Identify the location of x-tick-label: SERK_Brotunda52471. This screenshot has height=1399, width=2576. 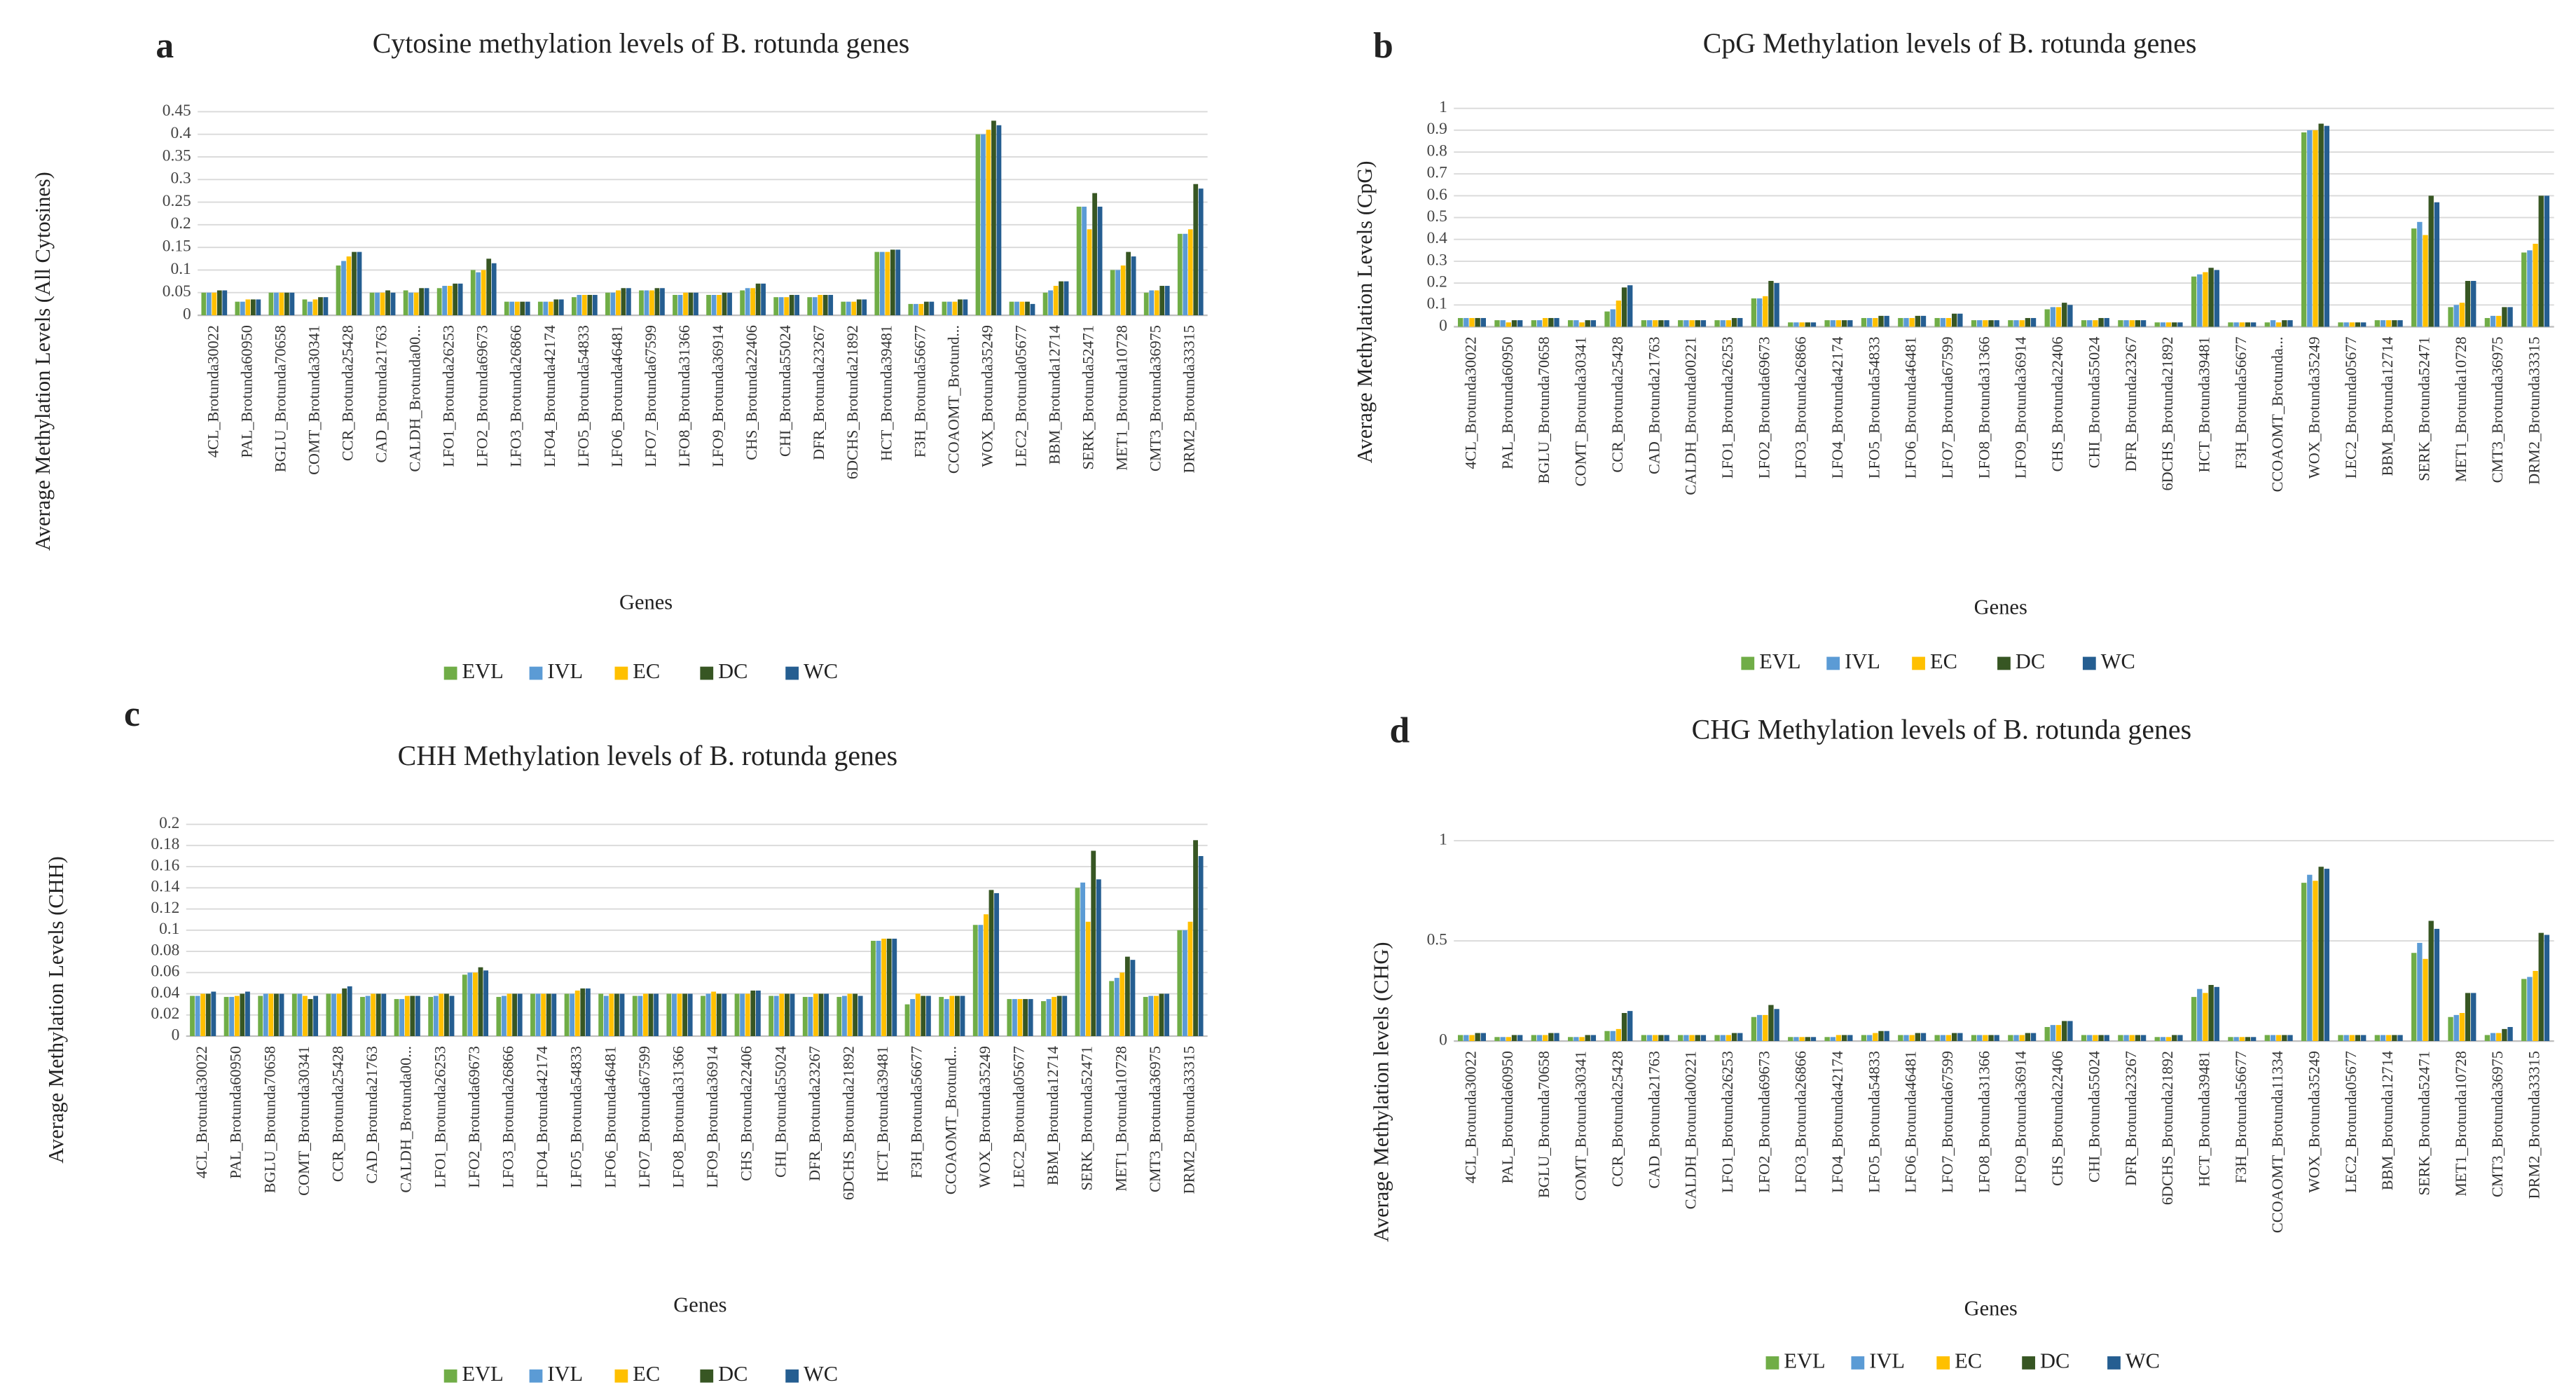
(2424, 409).